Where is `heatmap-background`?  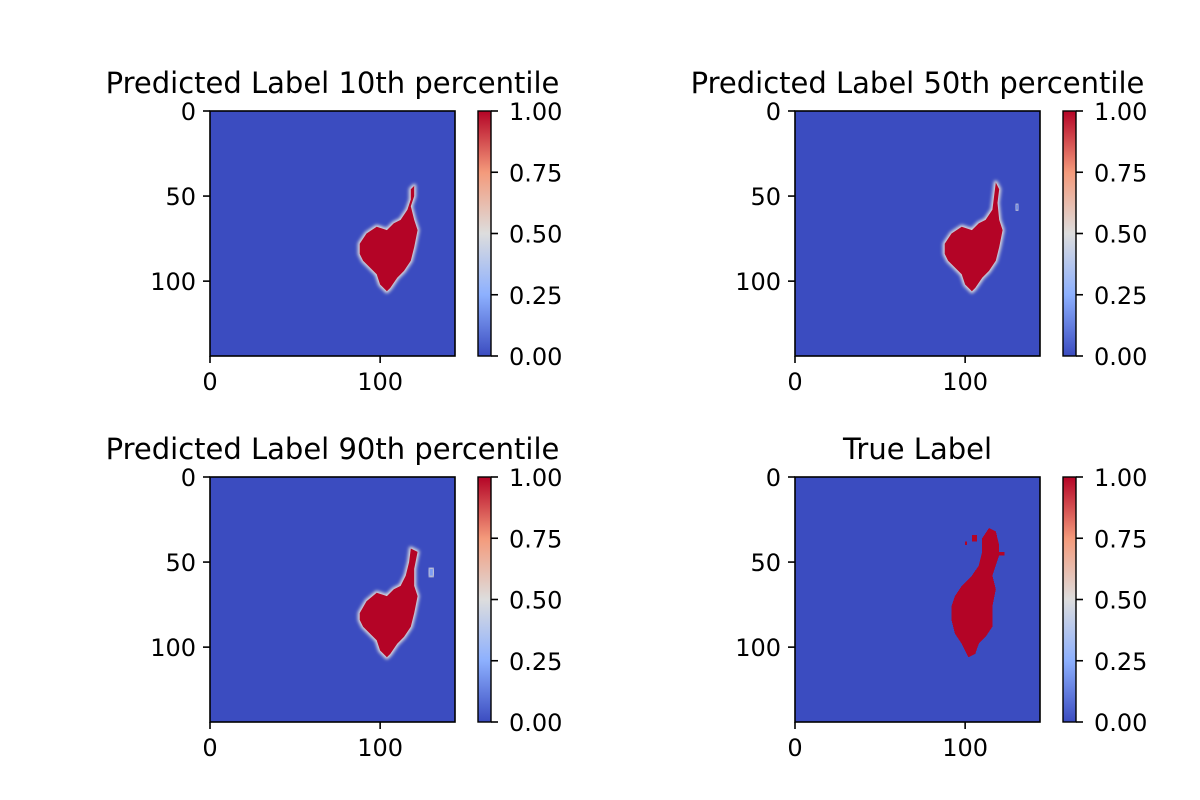 heatmap-background is located at coordinates (917, 599).